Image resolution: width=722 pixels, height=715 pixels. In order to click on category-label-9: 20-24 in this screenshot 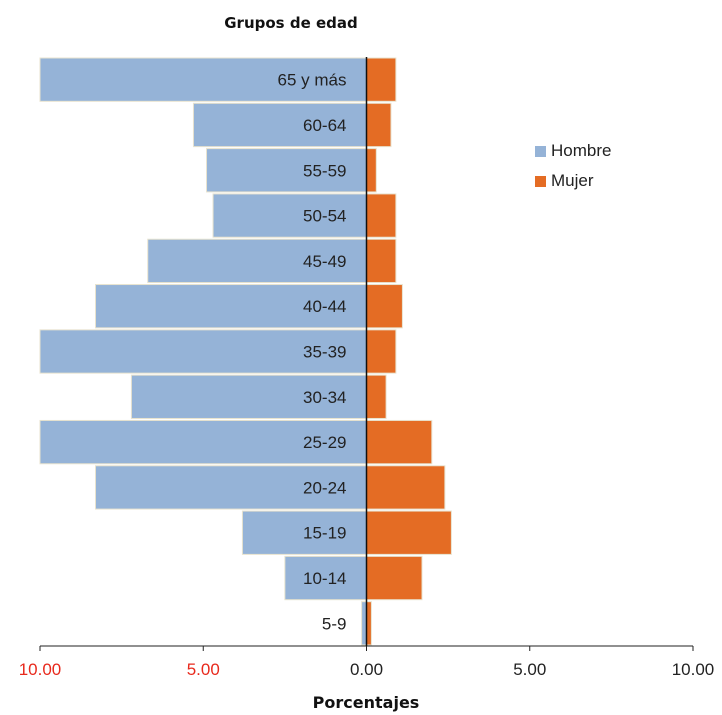, I will do `click(324, 487)`.